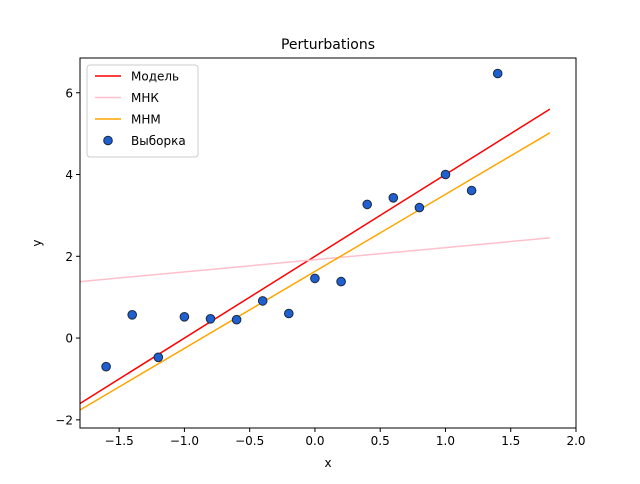 The image size is (640, 484). What do you see at coordinates (146, 120) in the screenshot?
I see `legend-label: МНМ` at bounding box center [146, 120].